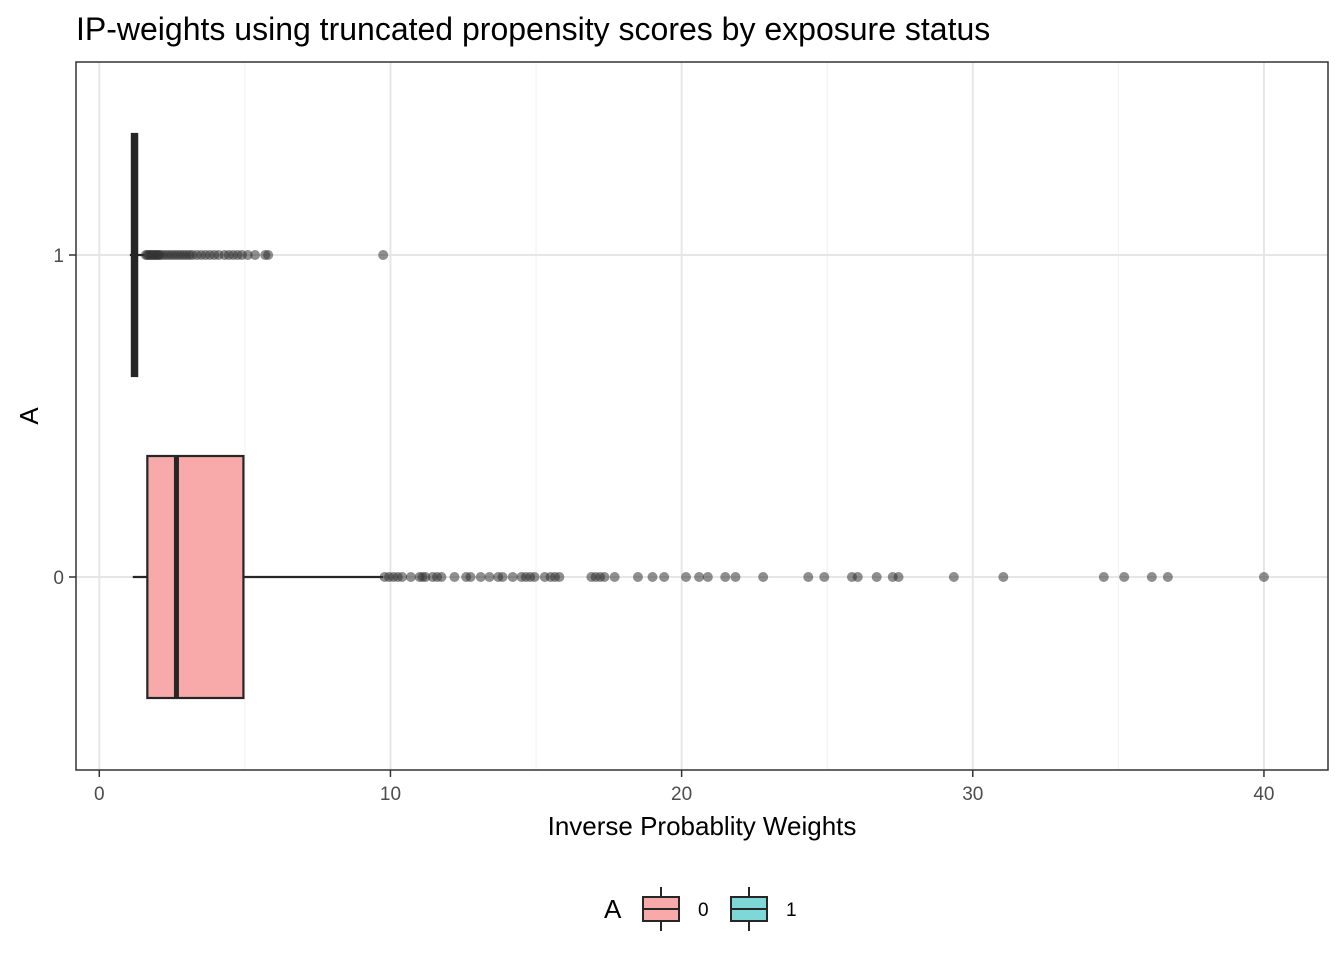  What do you see at coordinates (681, 794) in the screenshot?
I see `x-tick-label: 20` at bounding box center [681, 794].